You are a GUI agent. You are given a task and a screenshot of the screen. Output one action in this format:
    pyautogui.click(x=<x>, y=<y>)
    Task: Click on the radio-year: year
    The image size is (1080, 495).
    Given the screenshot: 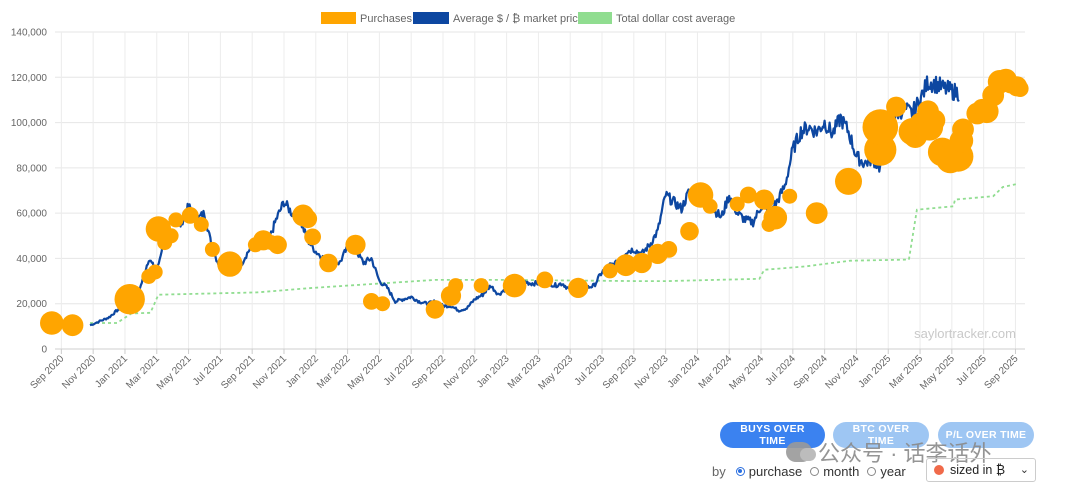 What is the action you would take?
    pyautogui.click(x=886, y=471)
    